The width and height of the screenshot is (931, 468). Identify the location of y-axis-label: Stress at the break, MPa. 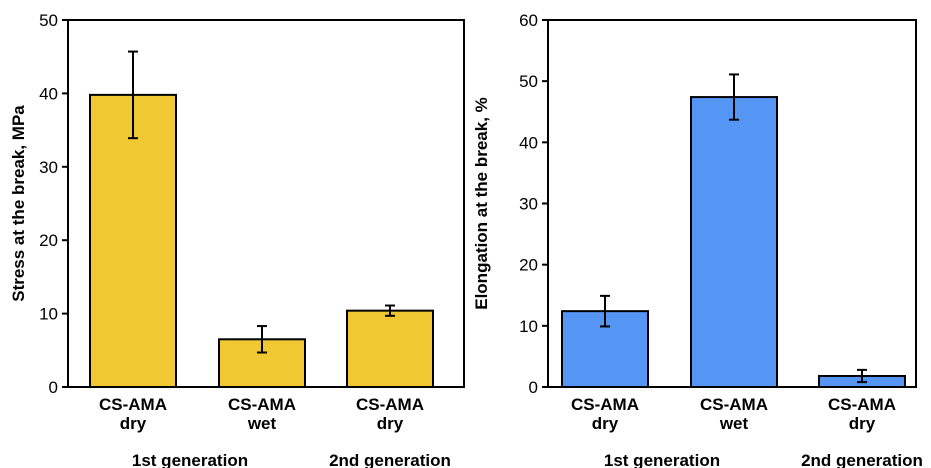
(18, 203).